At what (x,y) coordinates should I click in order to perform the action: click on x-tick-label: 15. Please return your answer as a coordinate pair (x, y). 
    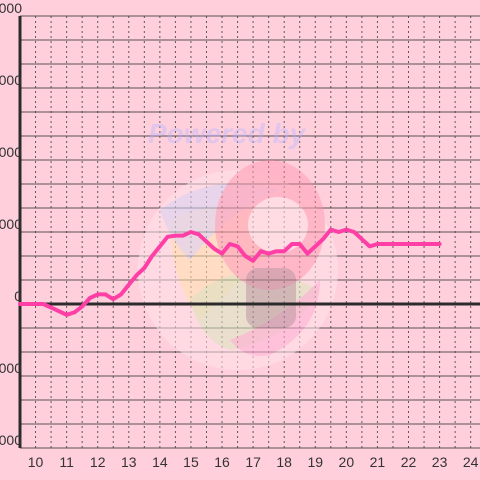
    Looking at the image, I should click on (191, 462).